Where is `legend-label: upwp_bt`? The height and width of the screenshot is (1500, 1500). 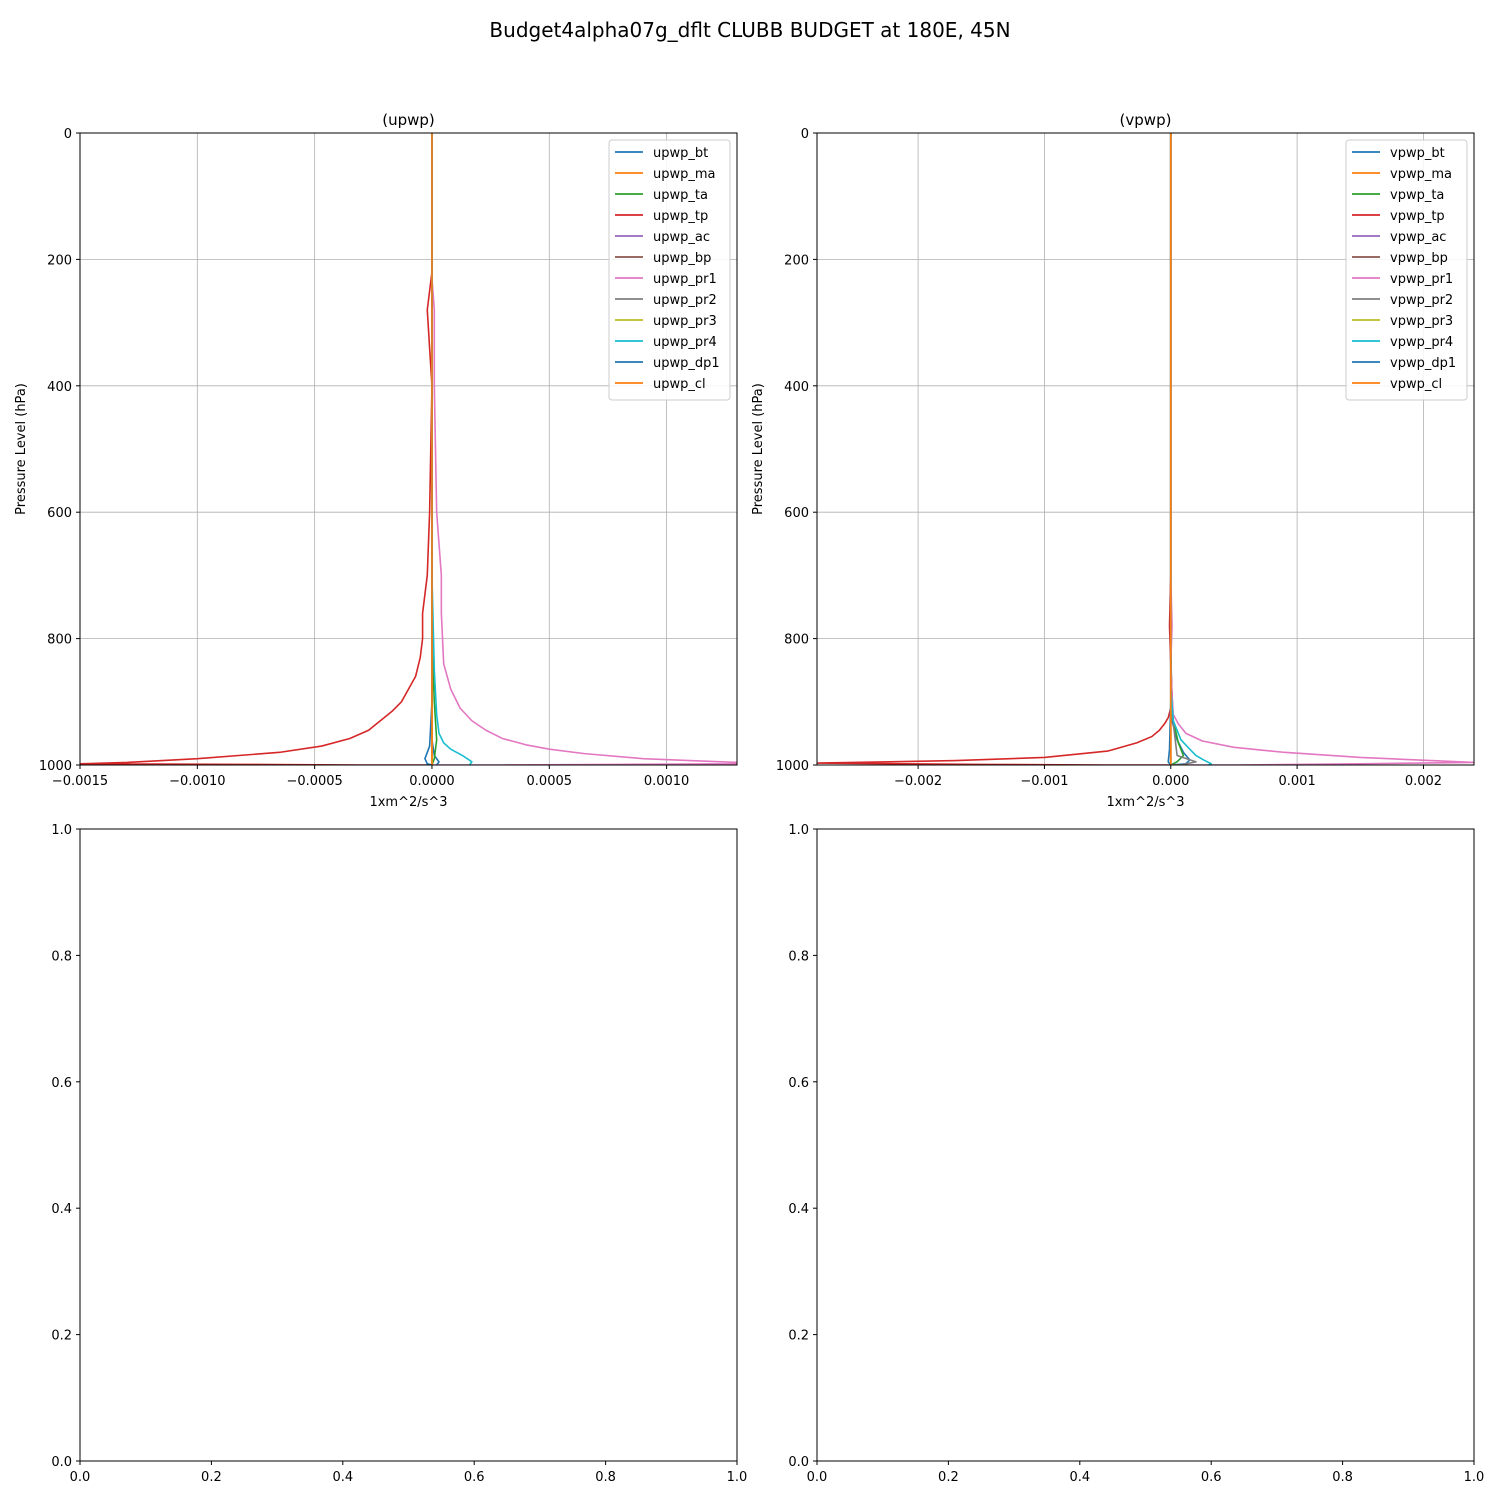 legend-label: upwp_bt is located at coordinates (680, 153).